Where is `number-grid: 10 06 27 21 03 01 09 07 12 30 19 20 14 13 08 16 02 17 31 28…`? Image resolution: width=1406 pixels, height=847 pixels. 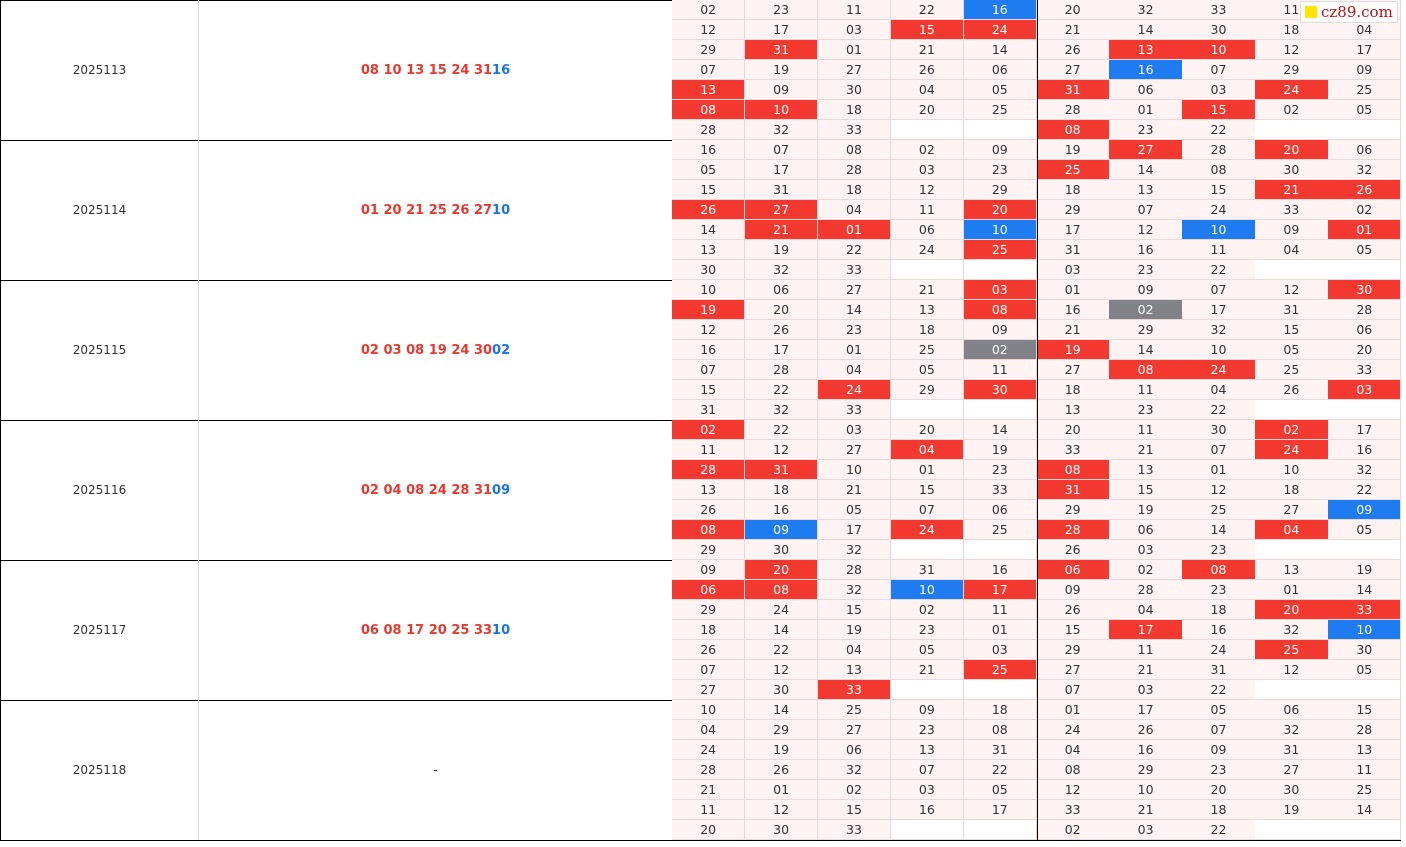
number-grid: 10 06 27 21 03 01 09 07 12 30 19 20 14 13 08 16 02 17 31 28… is located at coordinates (1037, 350).